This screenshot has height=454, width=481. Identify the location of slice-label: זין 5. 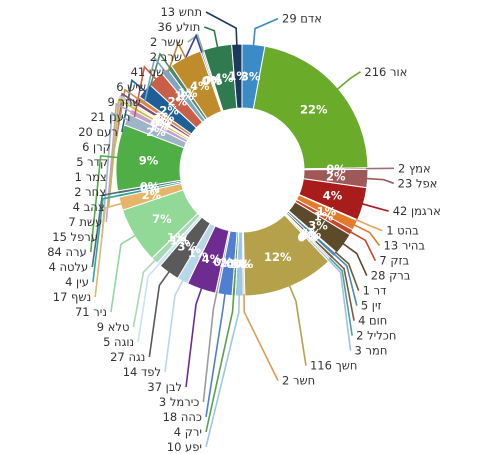
(371, 306).